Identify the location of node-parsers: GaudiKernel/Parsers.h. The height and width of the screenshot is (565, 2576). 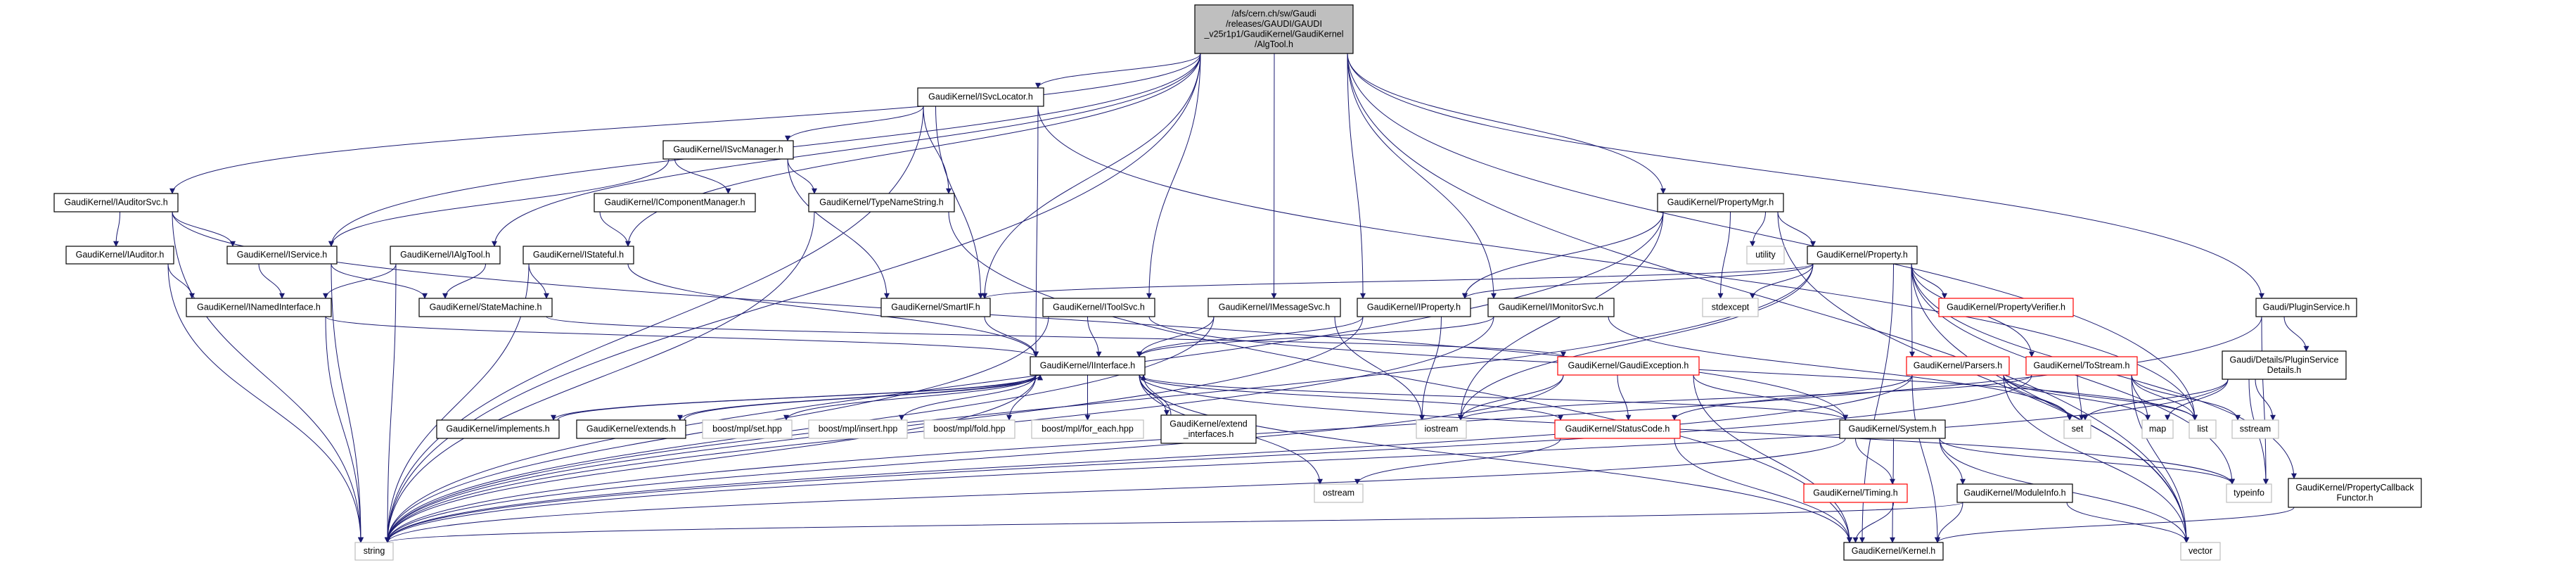
(1958, 366).